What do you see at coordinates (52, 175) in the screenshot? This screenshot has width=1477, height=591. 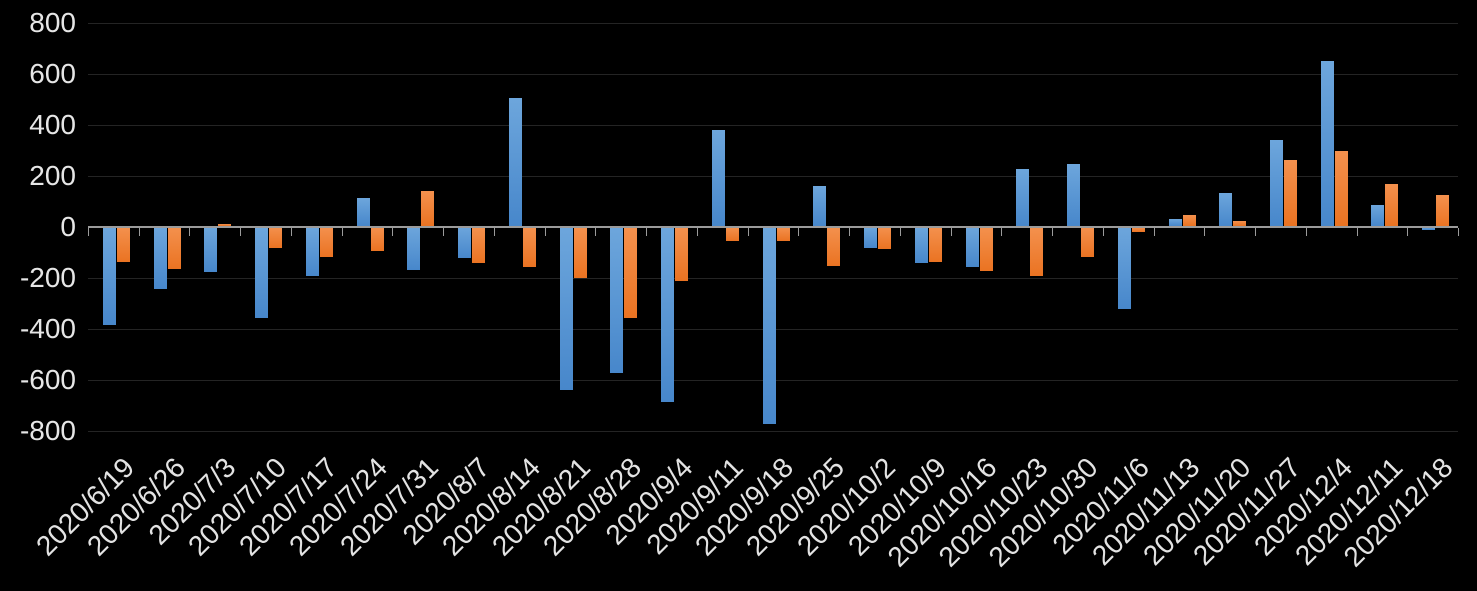 I see `y-axis-tick-label: 200` at bounding box center [52, 175].